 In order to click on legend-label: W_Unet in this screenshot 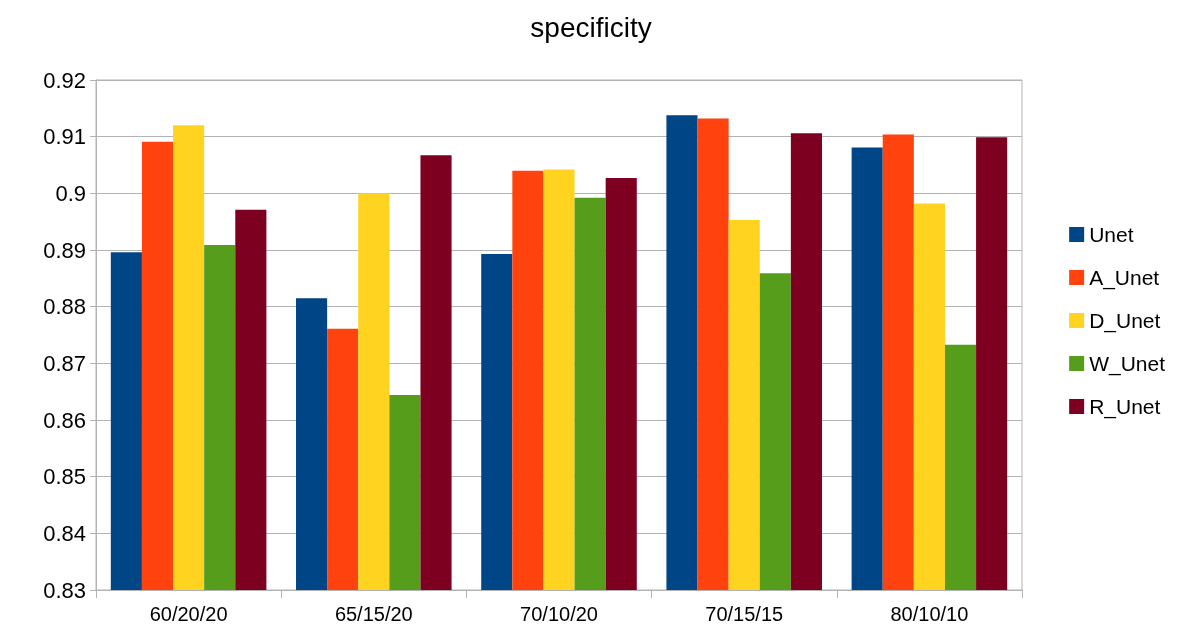, I will do `click(1127, 364)`.